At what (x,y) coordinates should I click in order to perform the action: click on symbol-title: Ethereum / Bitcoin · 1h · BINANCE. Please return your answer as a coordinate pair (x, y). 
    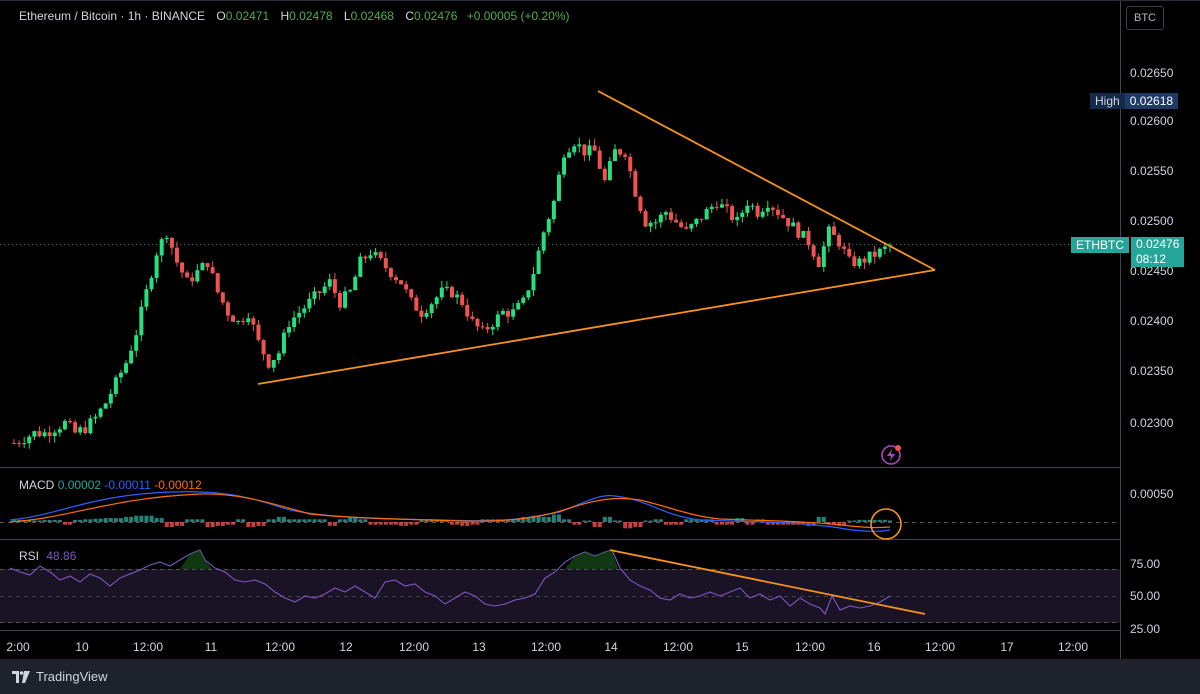
    Looking at the image, I should click on (112, 16).